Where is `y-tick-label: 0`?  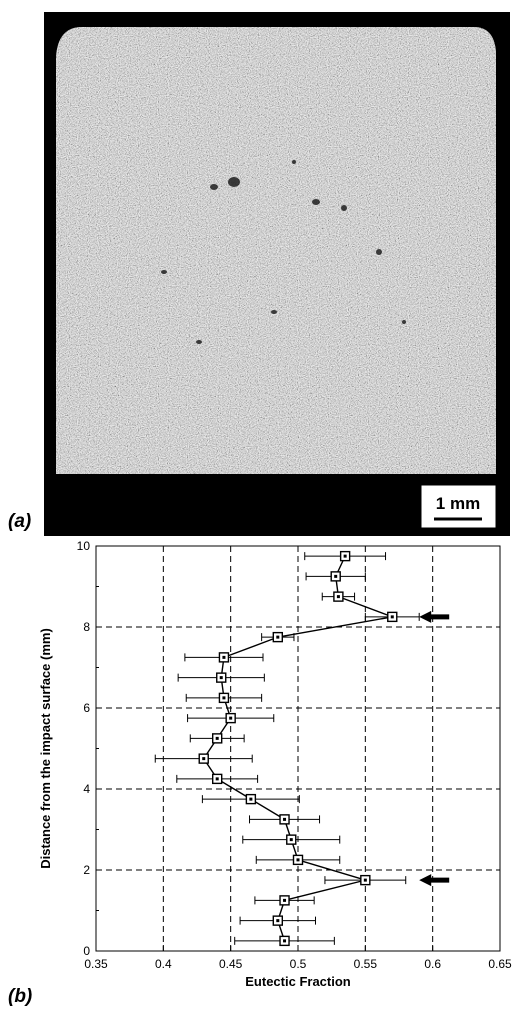
y-tick-label: 0 is located at coordinates (86, 951).